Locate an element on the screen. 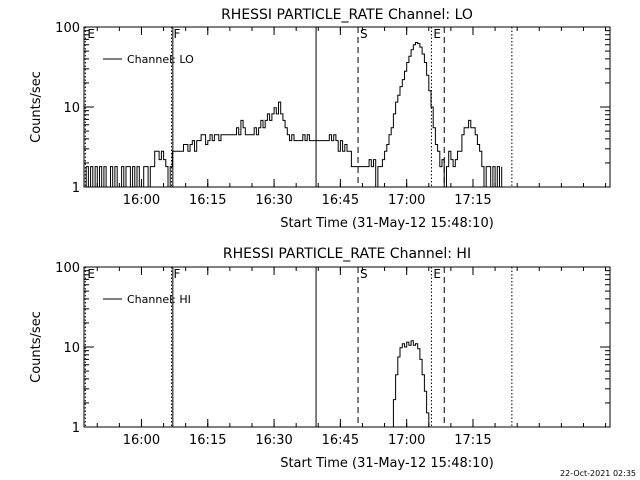 The height and width of the screenshot is (480, 640). series-line is located at coordinates (410, 384).